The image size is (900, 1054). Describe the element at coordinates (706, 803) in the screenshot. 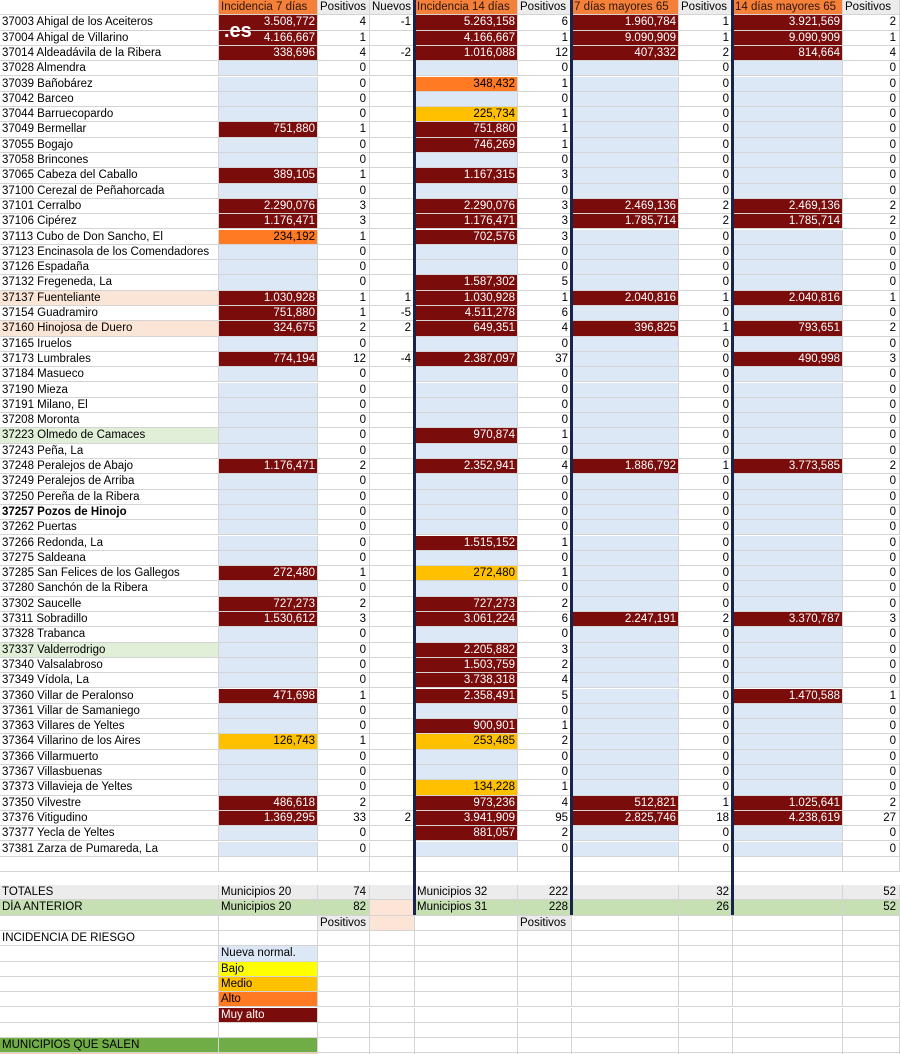

I see `positivos-may-7-cell: 1` at that location.